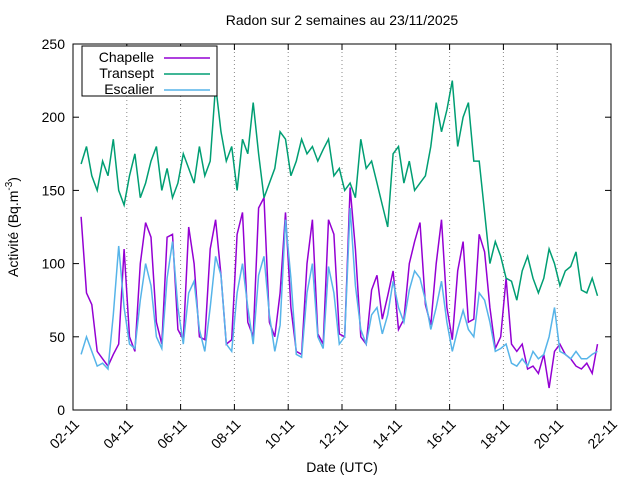 This screenshot has height=480, width=640. Describe the element at coordinates (54, 190) in the screenshot. I see `y-tick-label: 150` at that location.